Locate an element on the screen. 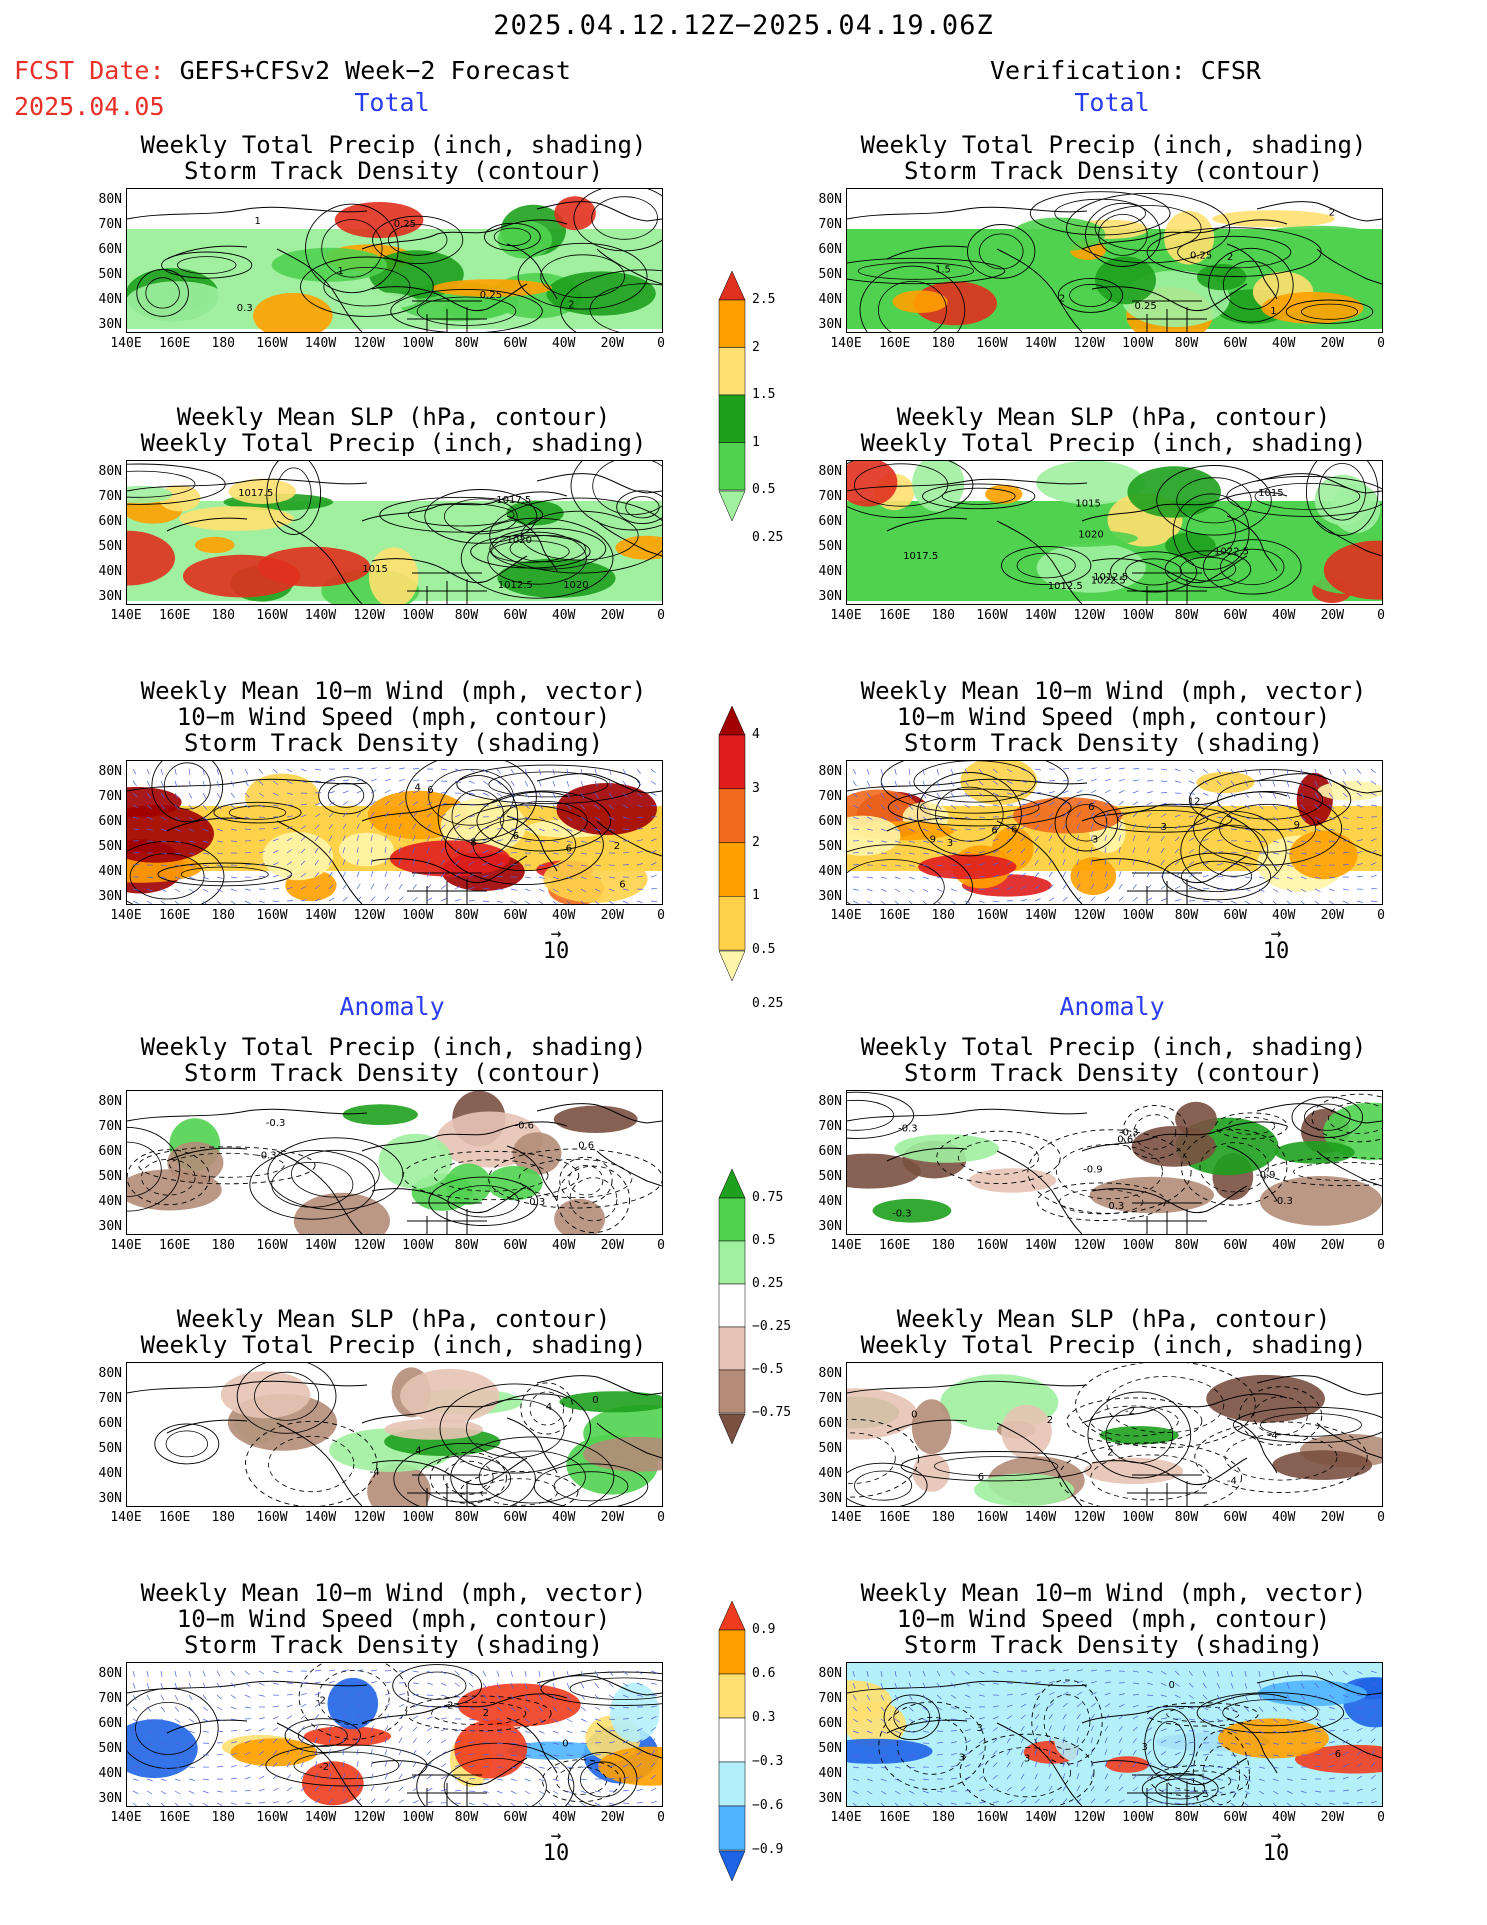  lon-label: 60W is located at coordinates (515, 915).